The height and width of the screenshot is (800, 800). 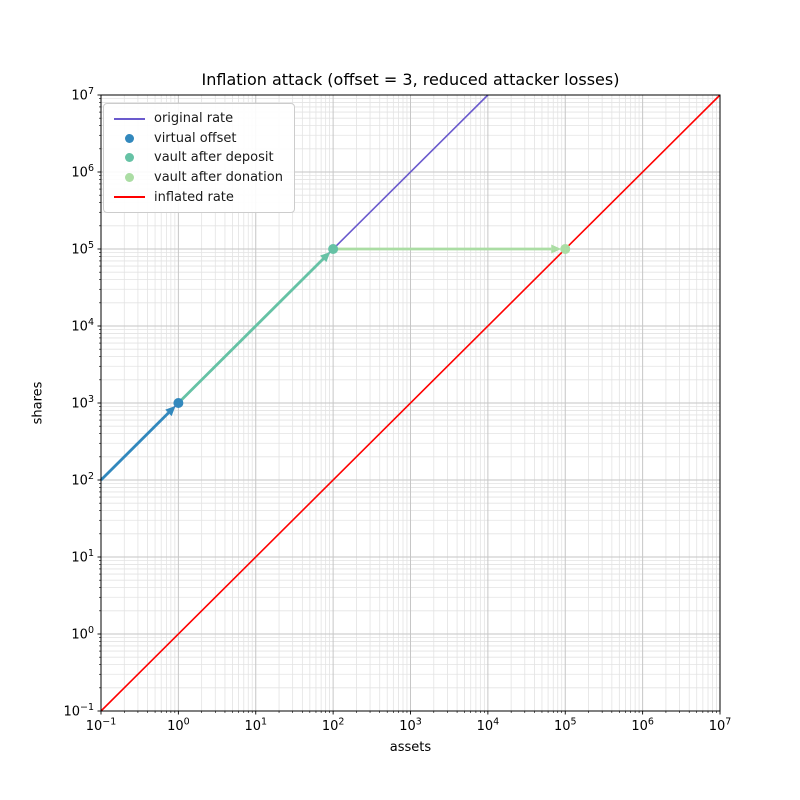 I want to click on y-tick-label: 10⁻¹, so click(x=78, y=711).